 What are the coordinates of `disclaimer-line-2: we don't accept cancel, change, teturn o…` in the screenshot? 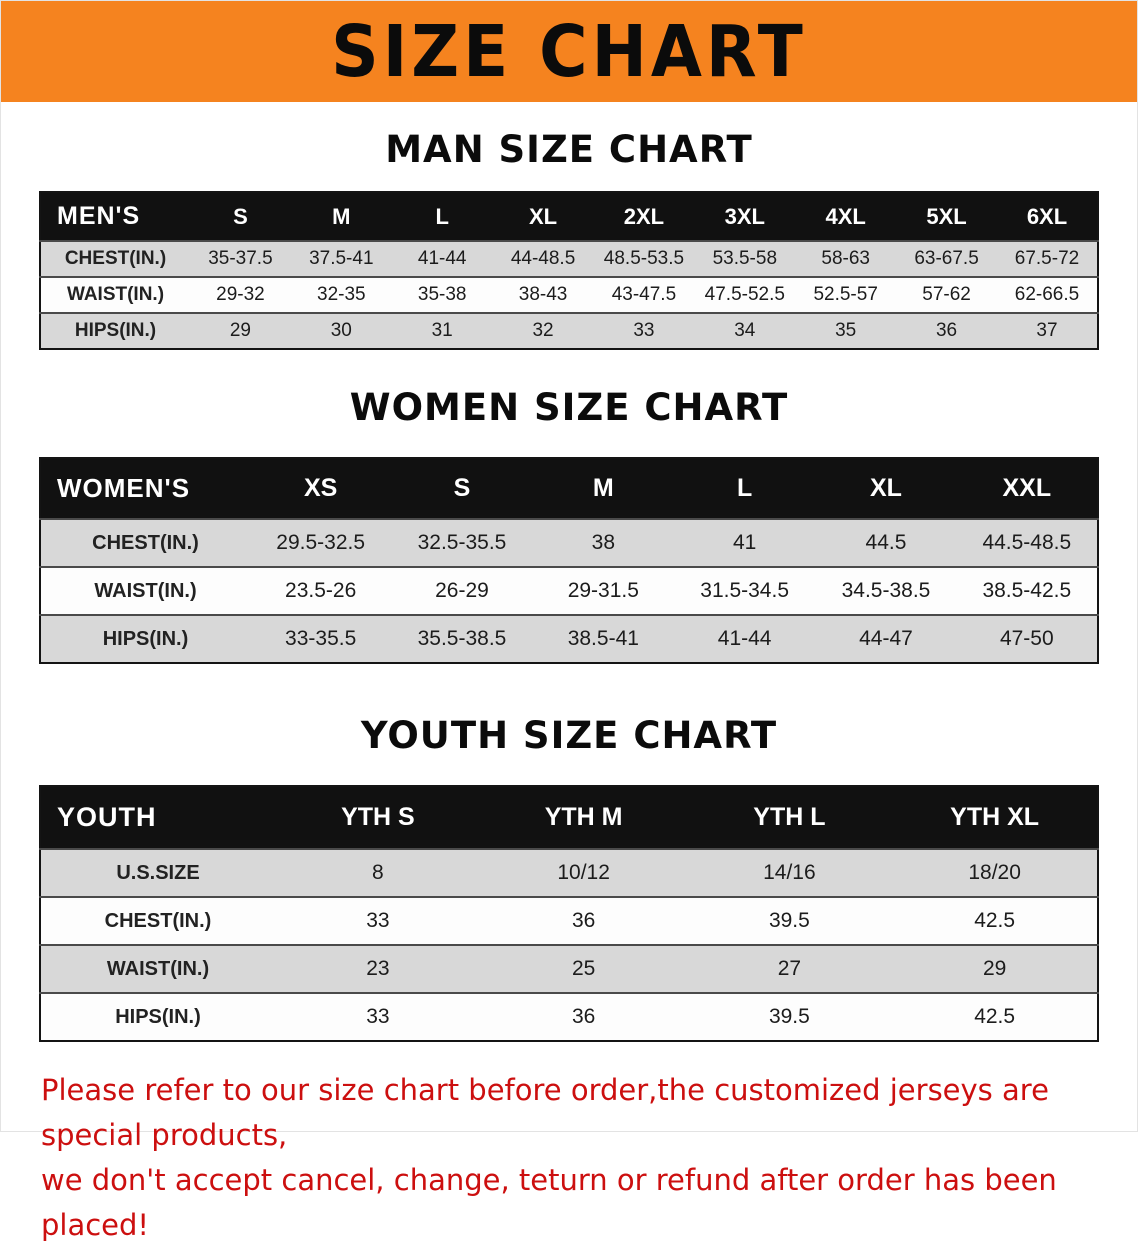 It's located at (549, 1202).